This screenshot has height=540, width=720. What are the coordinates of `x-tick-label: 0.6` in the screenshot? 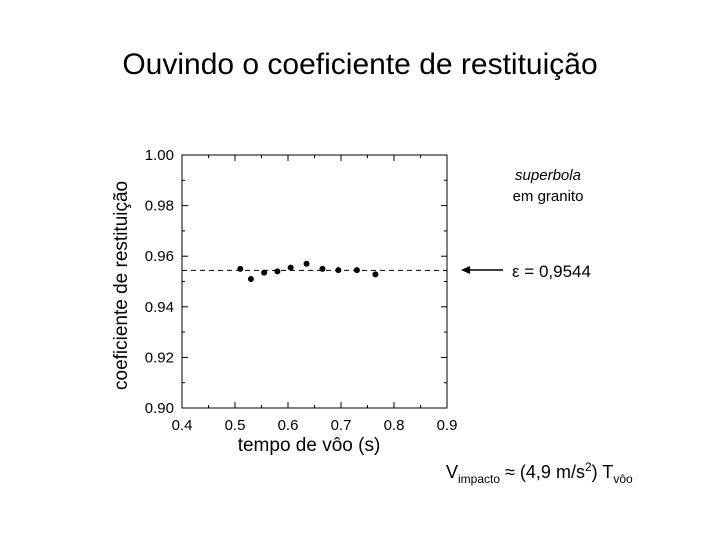 It's located at (288, 425).